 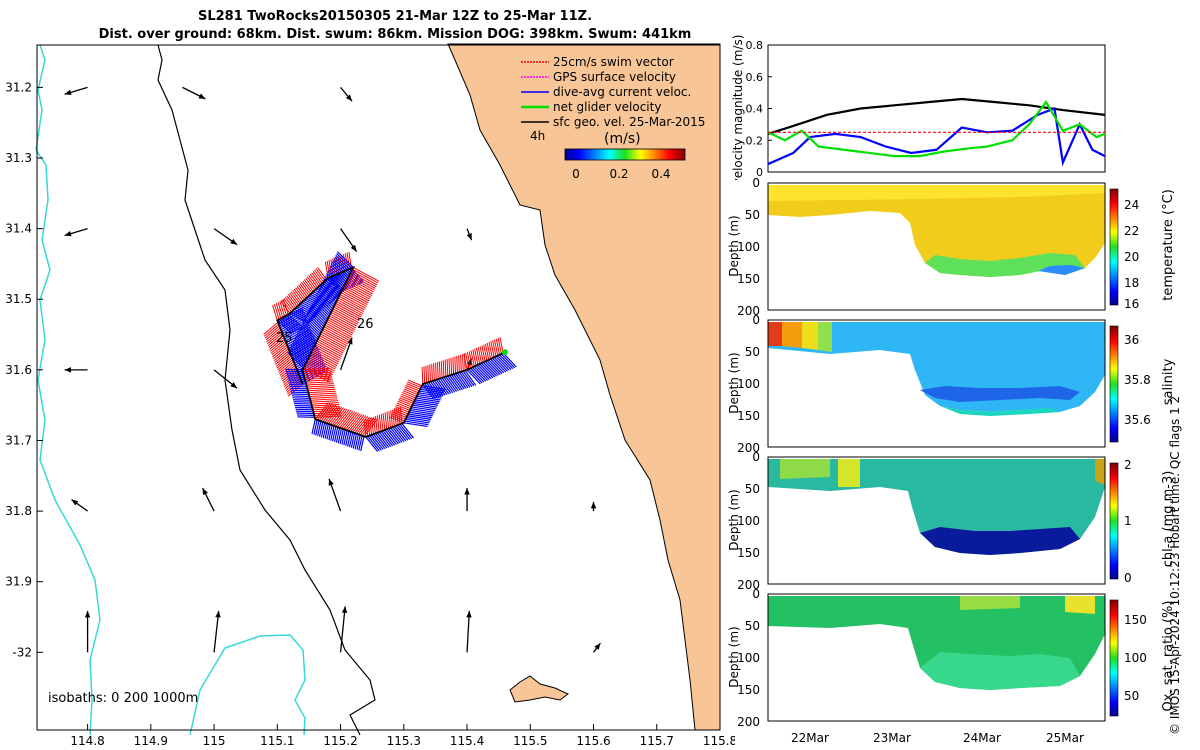 I want to click on ox-ytick-50: 50, so click(x=752, y=626).